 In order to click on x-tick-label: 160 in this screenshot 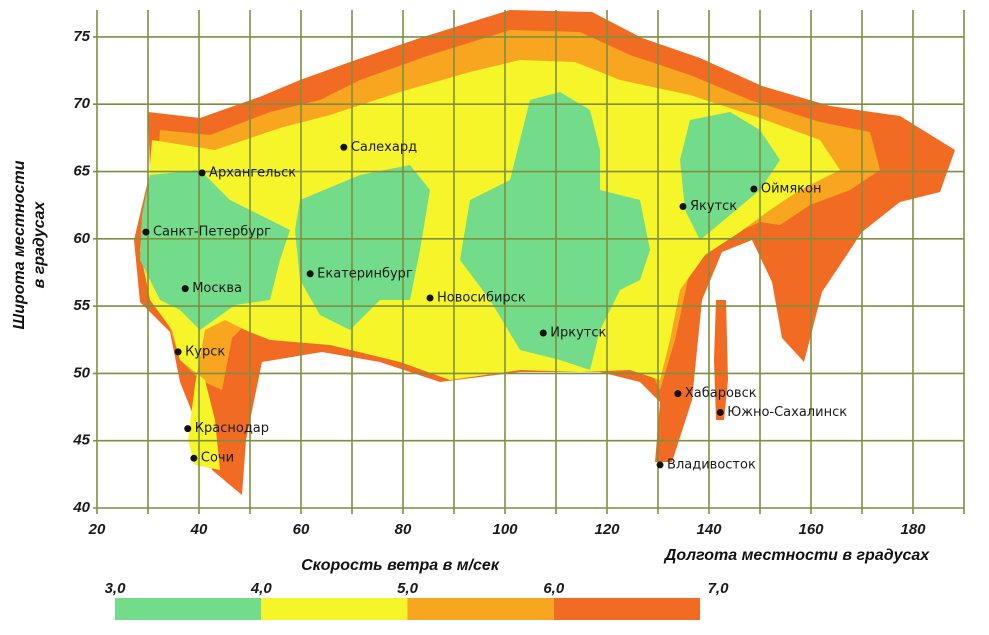, I will do `click(811, 529)`.